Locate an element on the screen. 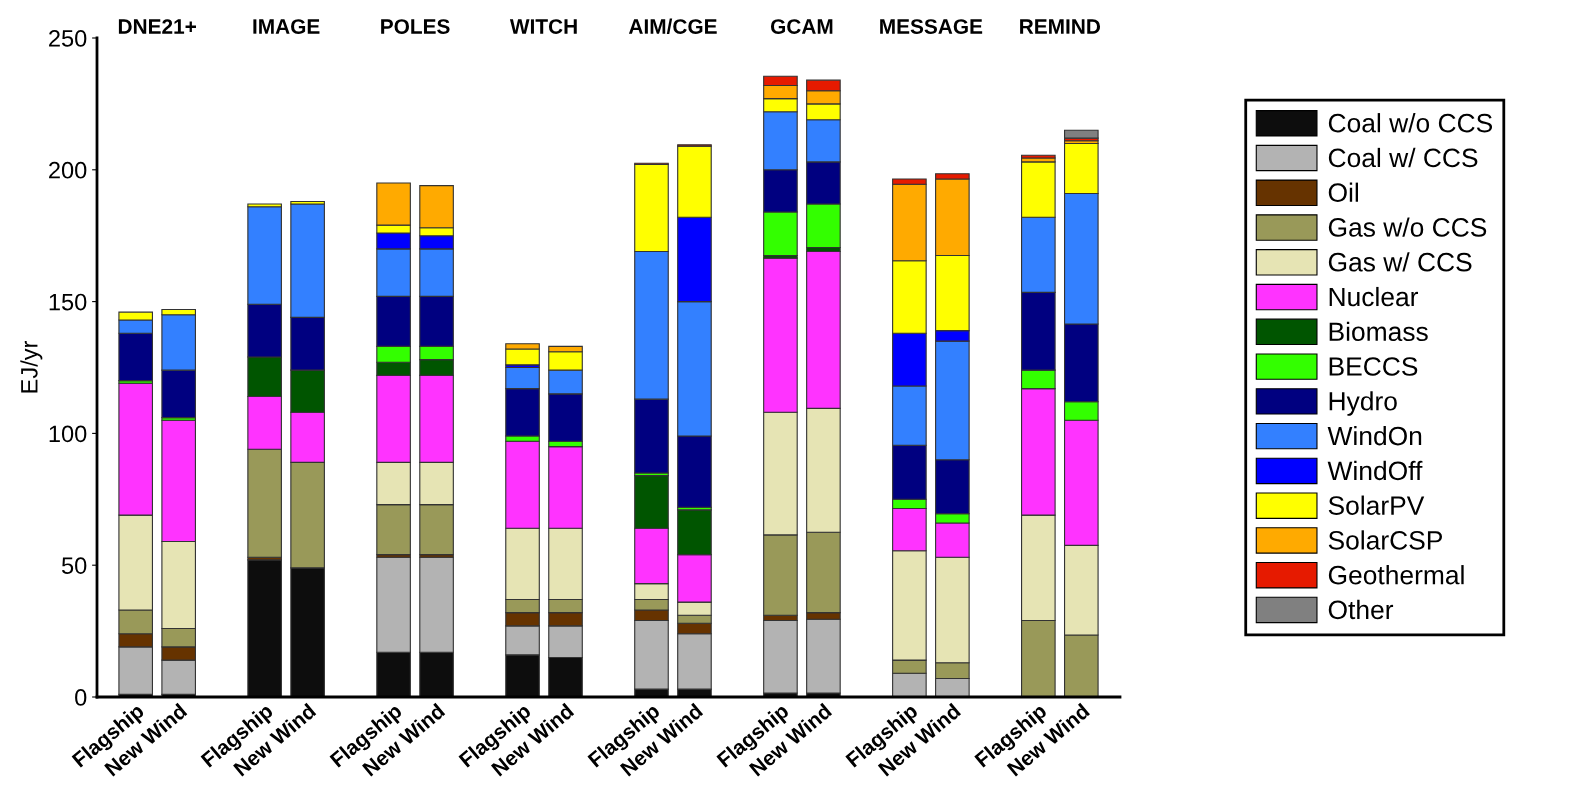 The image size is (1572, 800). text: IMAGE is located at coordinates (286, 26).